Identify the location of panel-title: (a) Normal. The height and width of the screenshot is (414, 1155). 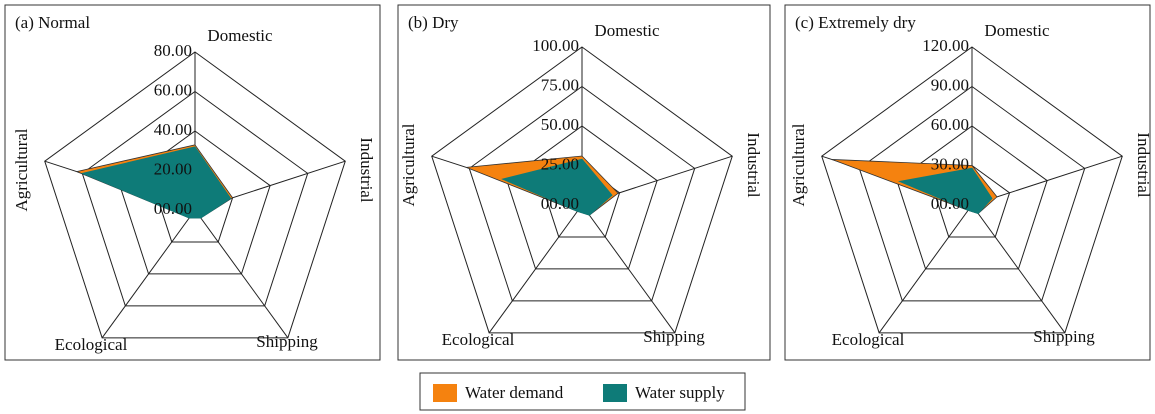
(52, 22).